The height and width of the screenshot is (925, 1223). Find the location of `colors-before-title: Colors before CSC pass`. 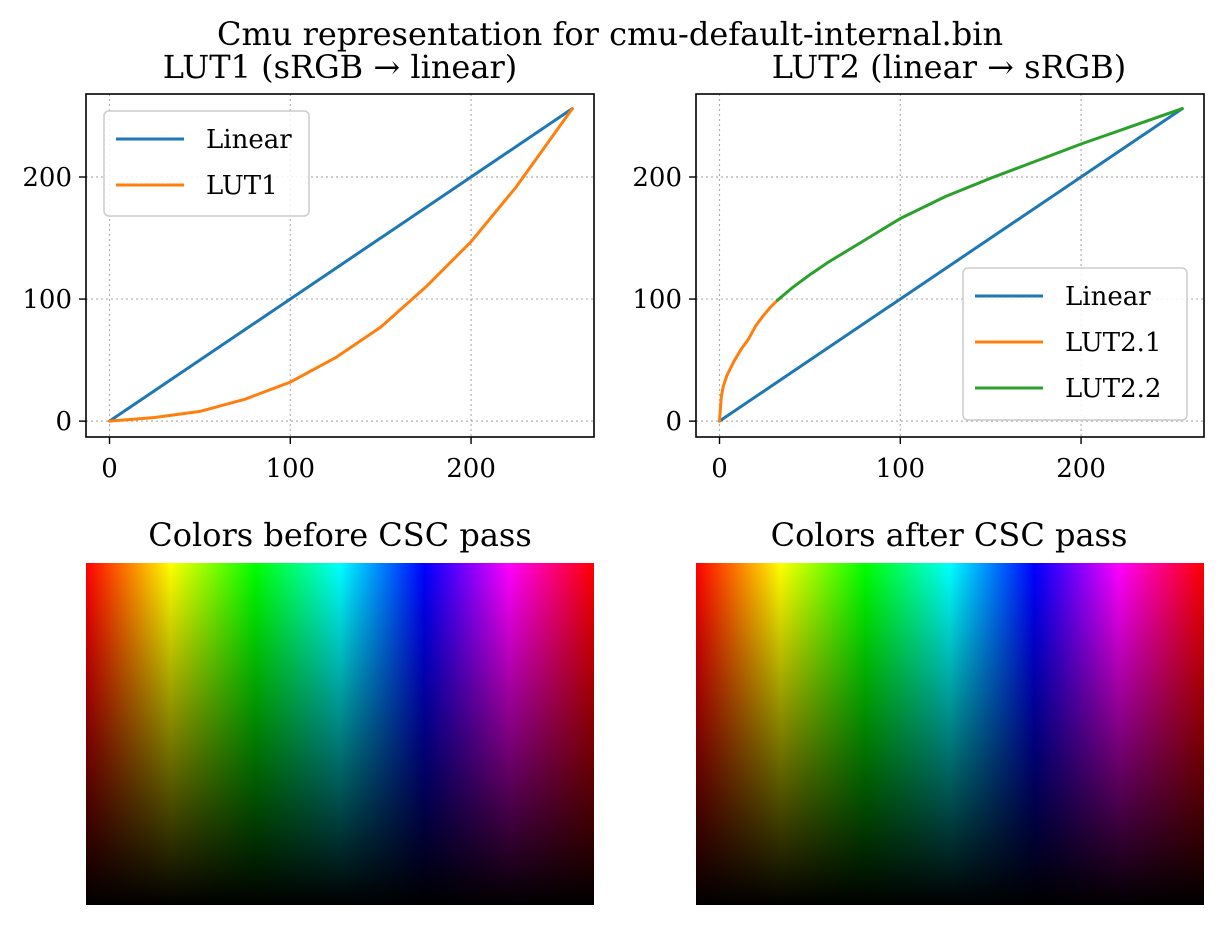

colors-before-title: Colors before CSC pass is located at coordinates (340, 535).